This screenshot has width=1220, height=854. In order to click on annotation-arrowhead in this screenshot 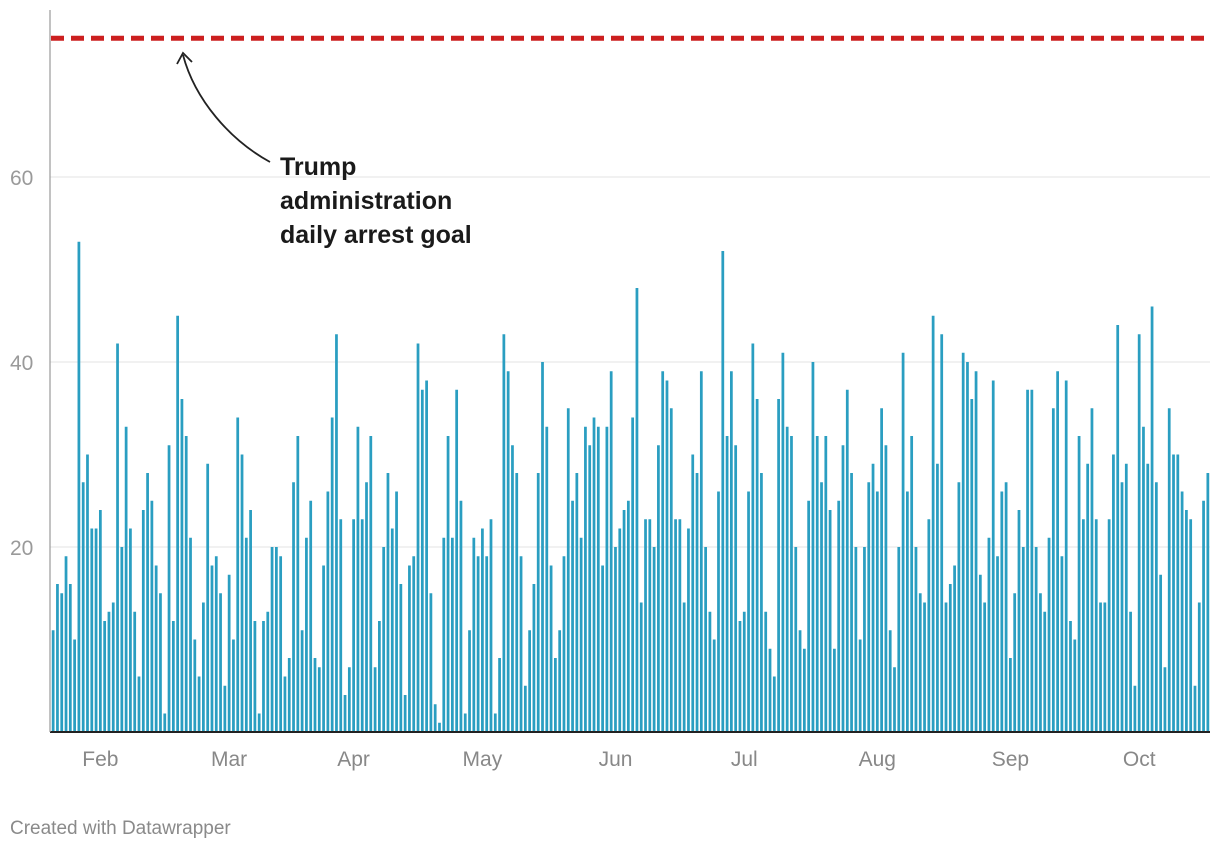, I will do `click(184, 58)`.